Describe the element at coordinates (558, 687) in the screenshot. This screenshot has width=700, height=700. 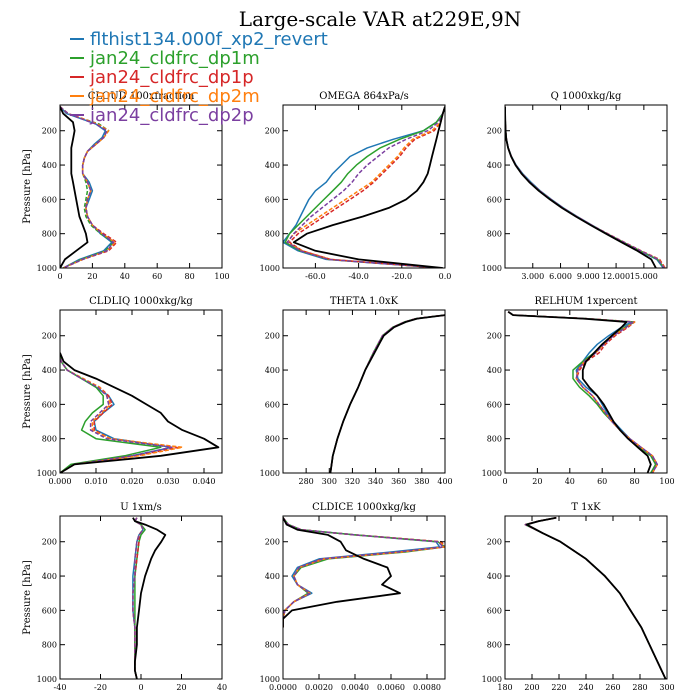
I see `x-tick-label: 220` at that location.